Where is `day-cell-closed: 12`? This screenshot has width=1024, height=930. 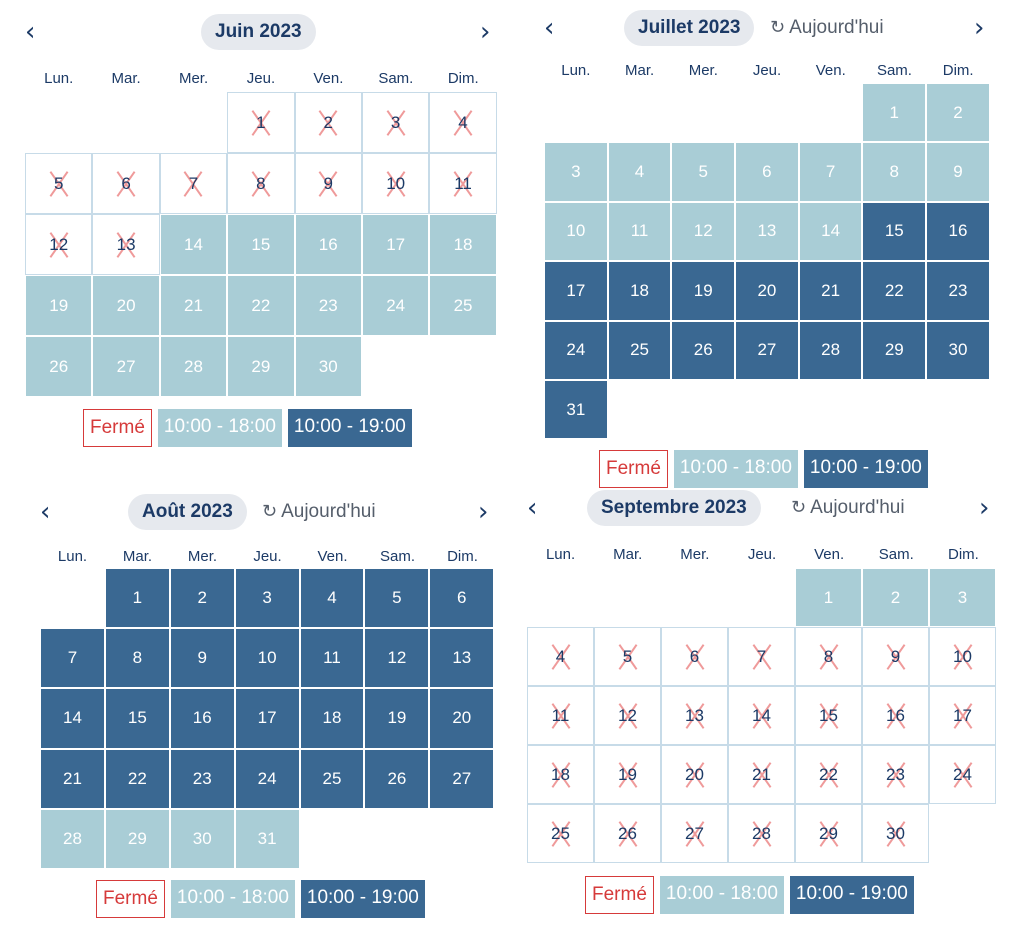 day-cell-closed: 12 is located at coordinates (627, 715).